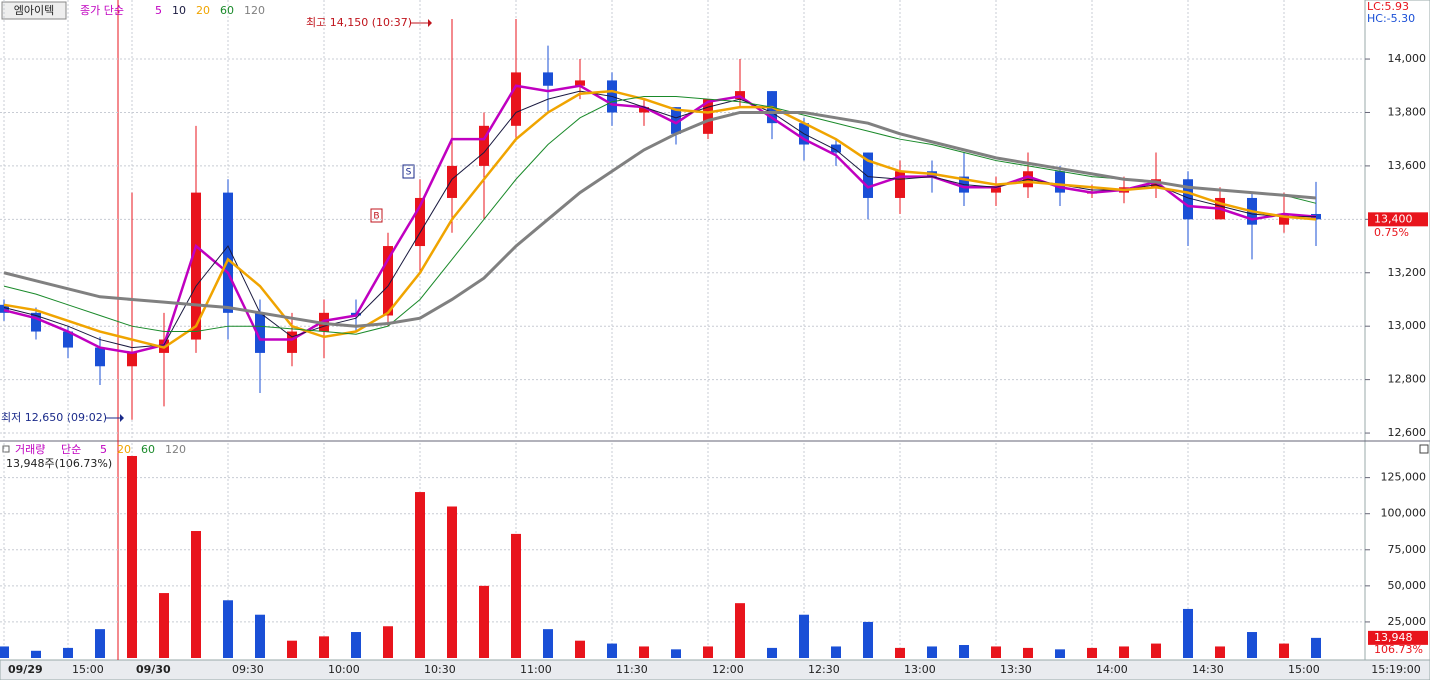  I want to click on high-arrow-head, so click(430, 23).